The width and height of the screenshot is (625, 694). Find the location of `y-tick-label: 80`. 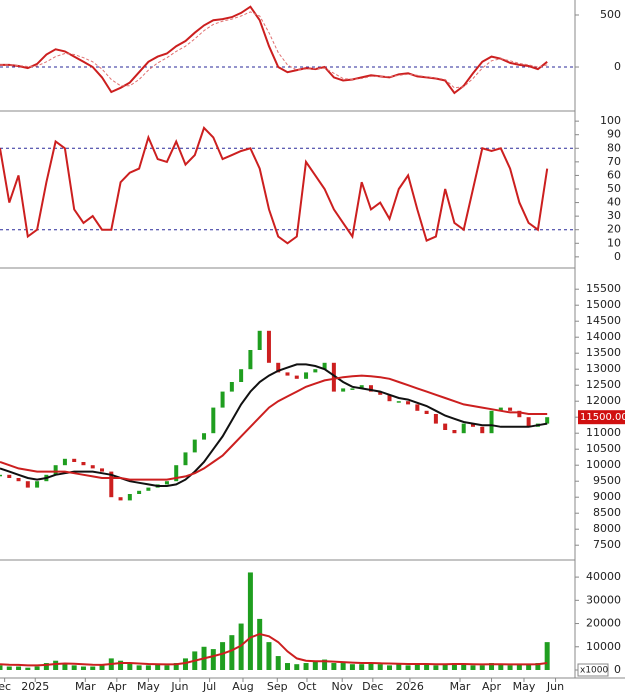

y-tick-label: 80 is located at coordinates (614, 147).